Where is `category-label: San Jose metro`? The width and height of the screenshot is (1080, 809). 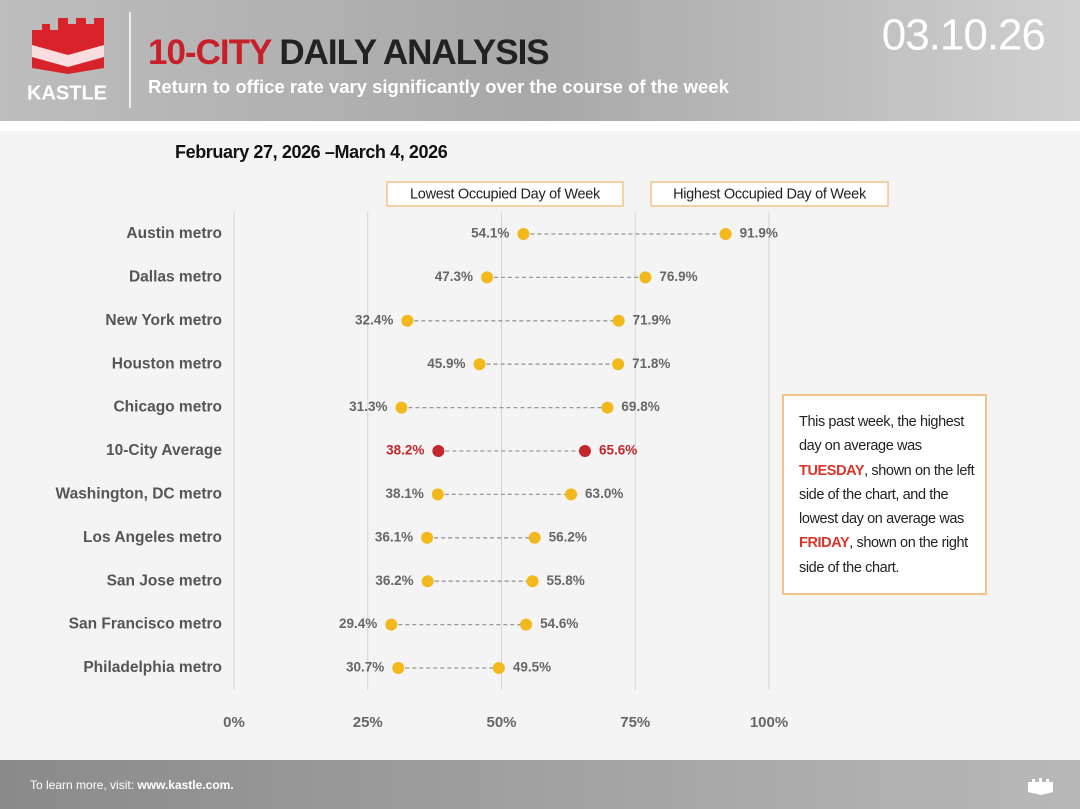
category-label: San Jose metro is located at coordinates (164, 580).